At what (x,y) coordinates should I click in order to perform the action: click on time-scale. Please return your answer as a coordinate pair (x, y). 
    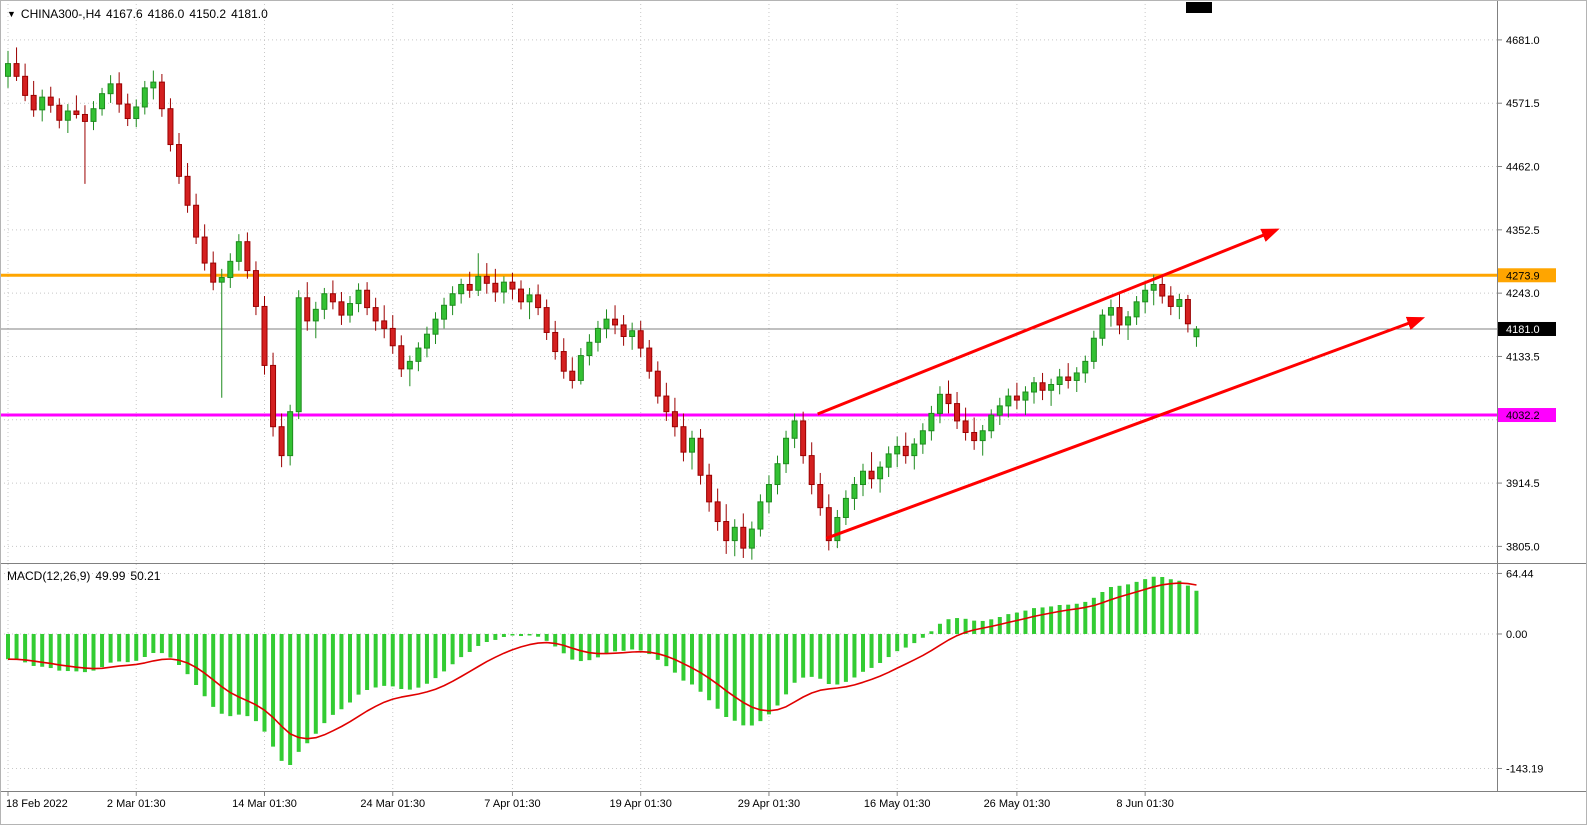
    Looking at the image, I should click on (576, 794).